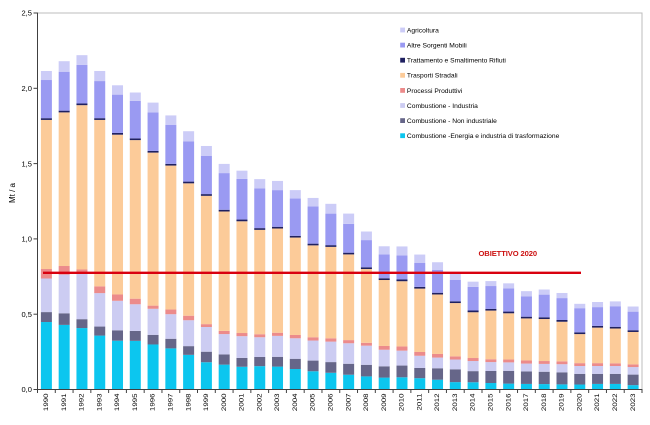  Describe the element at coordinates (472, 403) in the screenshot. I see `svg-text: 2014` at that location.